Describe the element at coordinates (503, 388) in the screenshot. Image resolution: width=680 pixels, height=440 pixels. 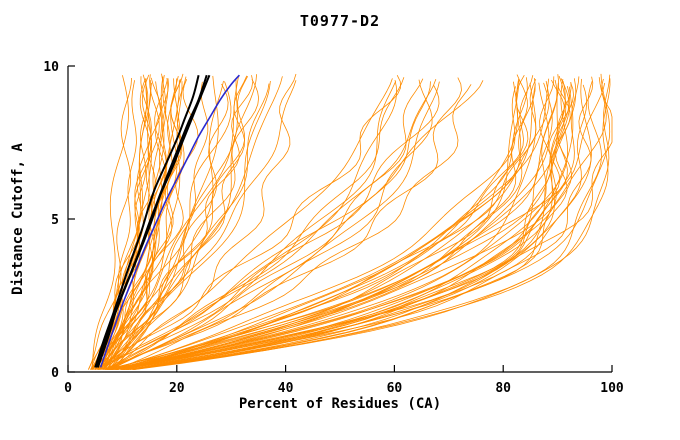
I see `svg-text: 80` at that location.